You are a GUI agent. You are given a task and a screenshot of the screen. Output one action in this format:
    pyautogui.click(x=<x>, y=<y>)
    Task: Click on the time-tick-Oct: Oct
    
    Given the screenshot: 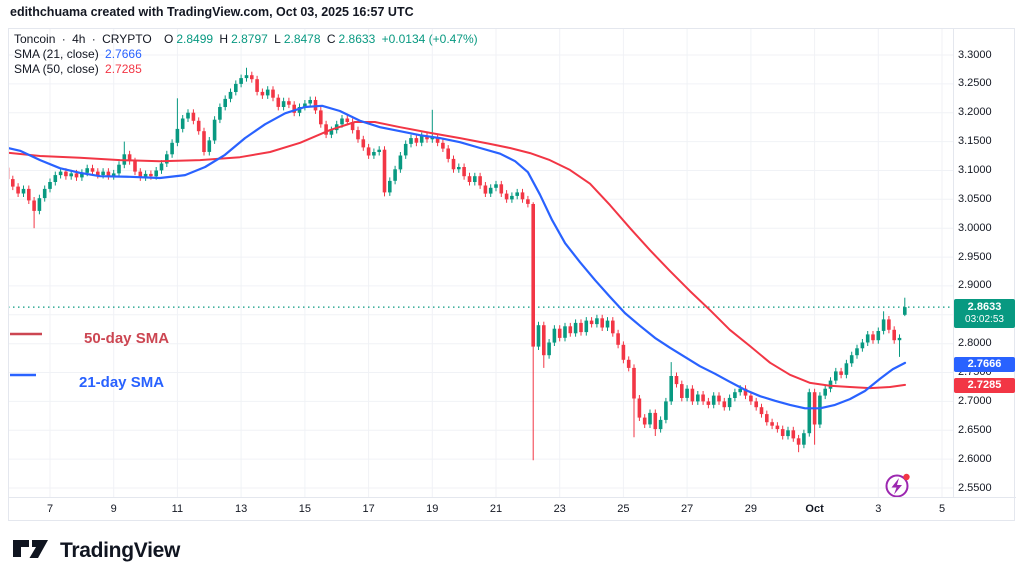 What is the action you would take?
    pyautogui.click(x=814, y=509)
    